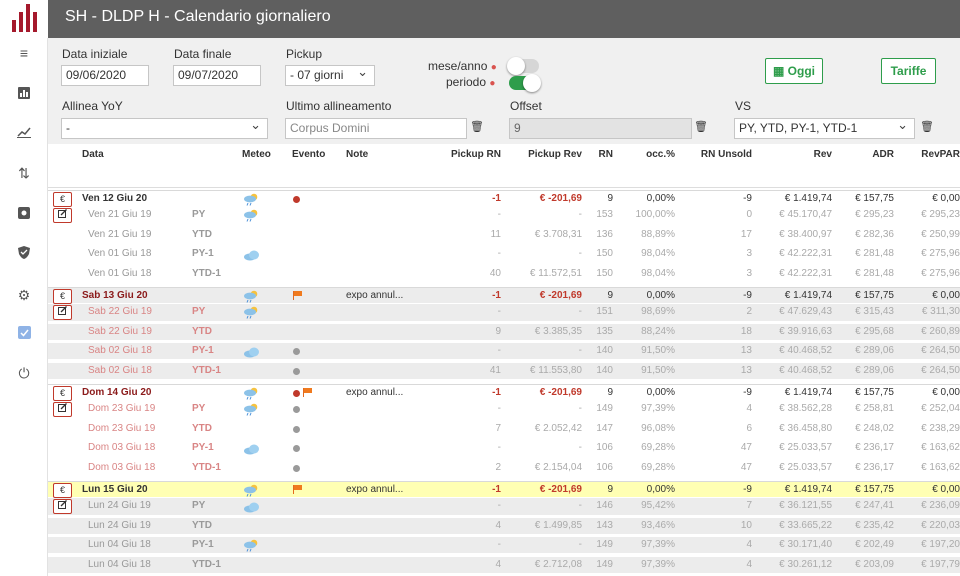 The image size is (960, 576). Describe the element at coordinates (24, 94) in the screenshot. I see `bar-chart-icon` at that location.